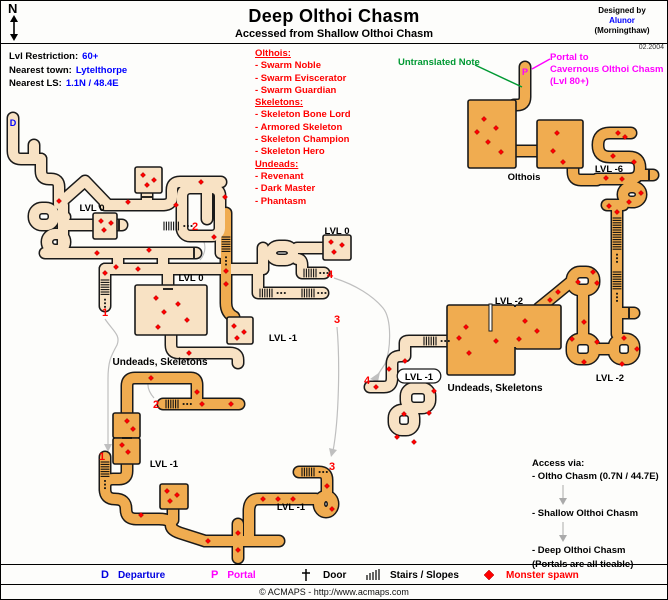  Describe the element at coordinates (141, 575) in the screenshot. I see `legend-label: Departure` at that location.